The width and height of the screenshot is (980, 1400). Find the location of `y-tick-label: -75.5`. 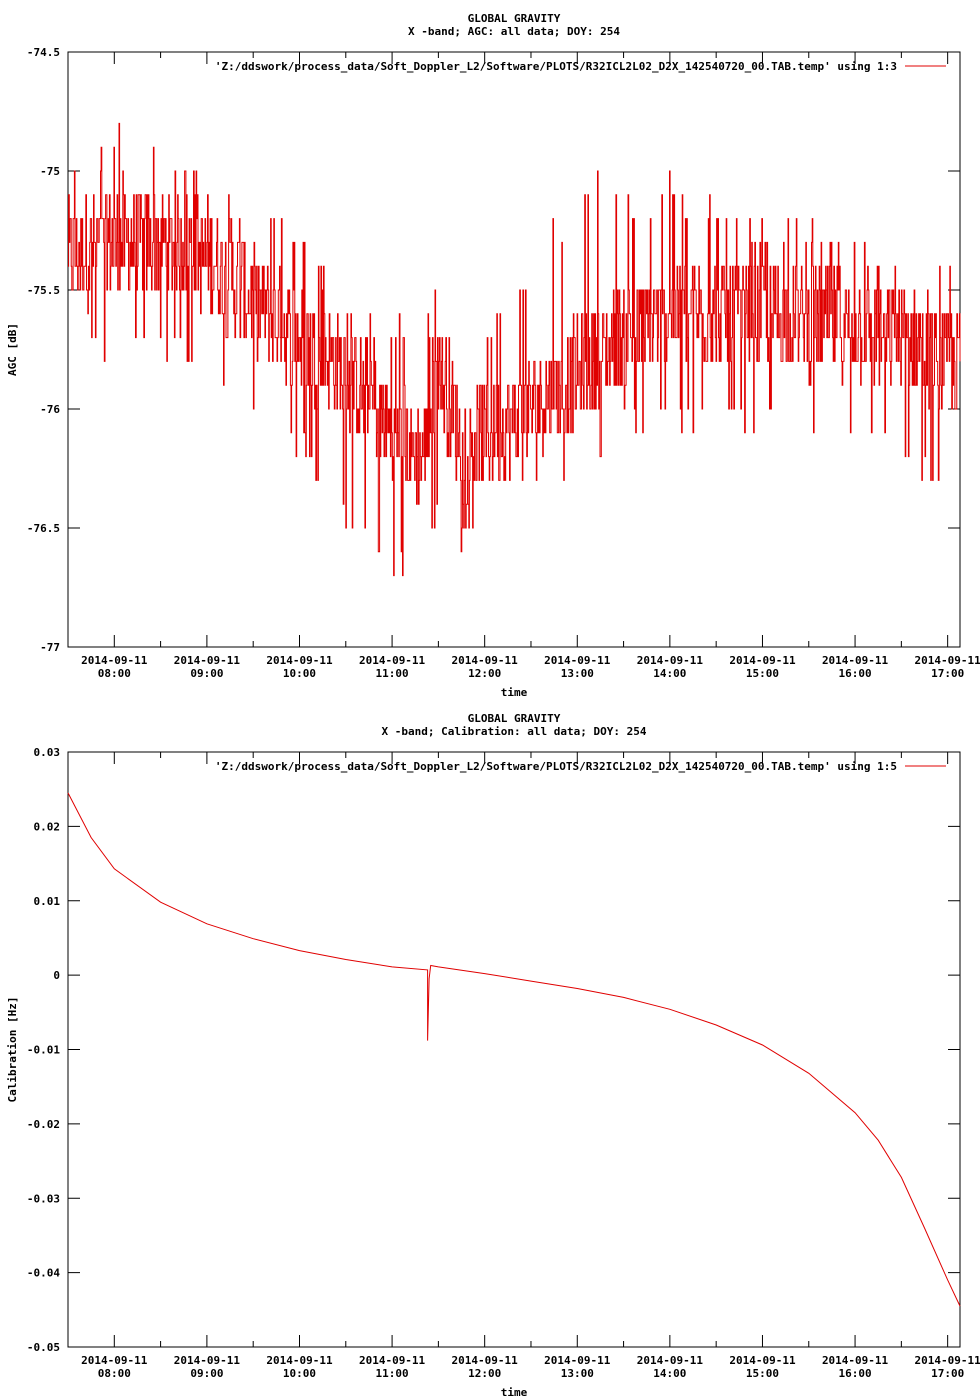

y-tick-label: -75.5 is located at coordinates (43, 290).